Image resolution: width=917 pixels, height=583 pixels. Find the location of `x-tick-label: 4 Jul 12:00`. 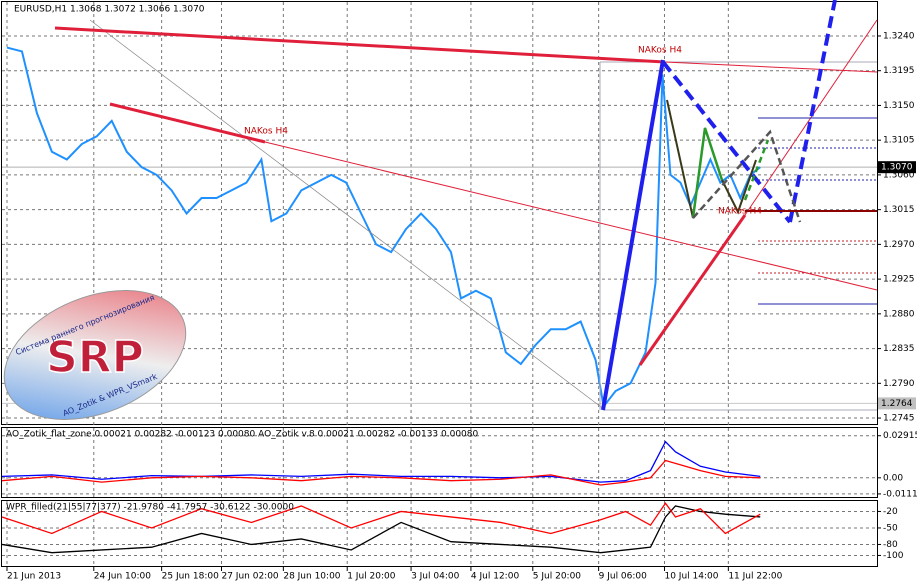

x-tick-label: 4 Jul 12:00 is located at coordinates (495, 577).